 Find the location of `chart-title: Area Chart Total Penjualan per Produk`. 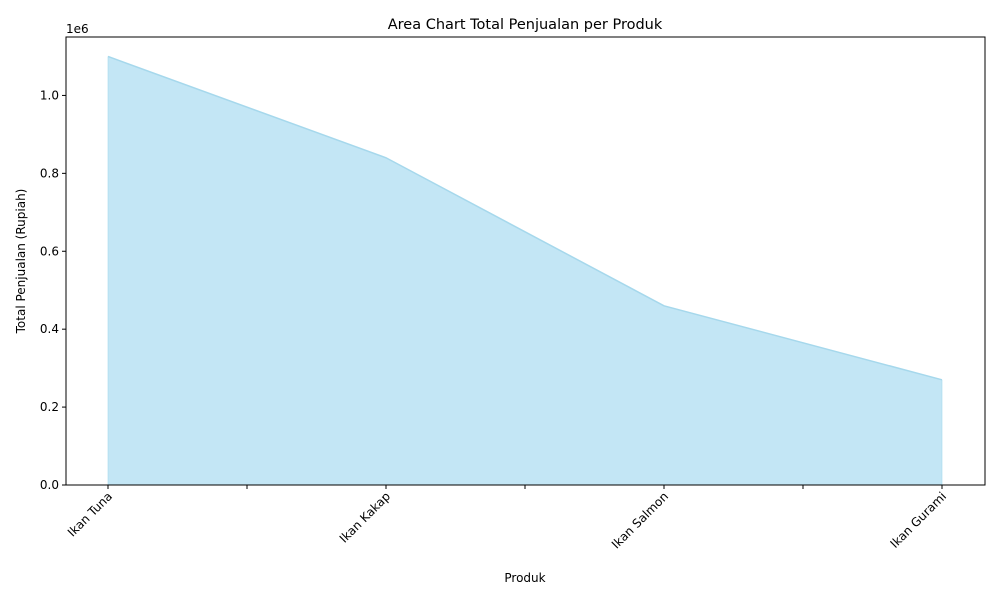

chart-title: Area Chart Total Penjualan per Produk is located at coordinates (525, 25).